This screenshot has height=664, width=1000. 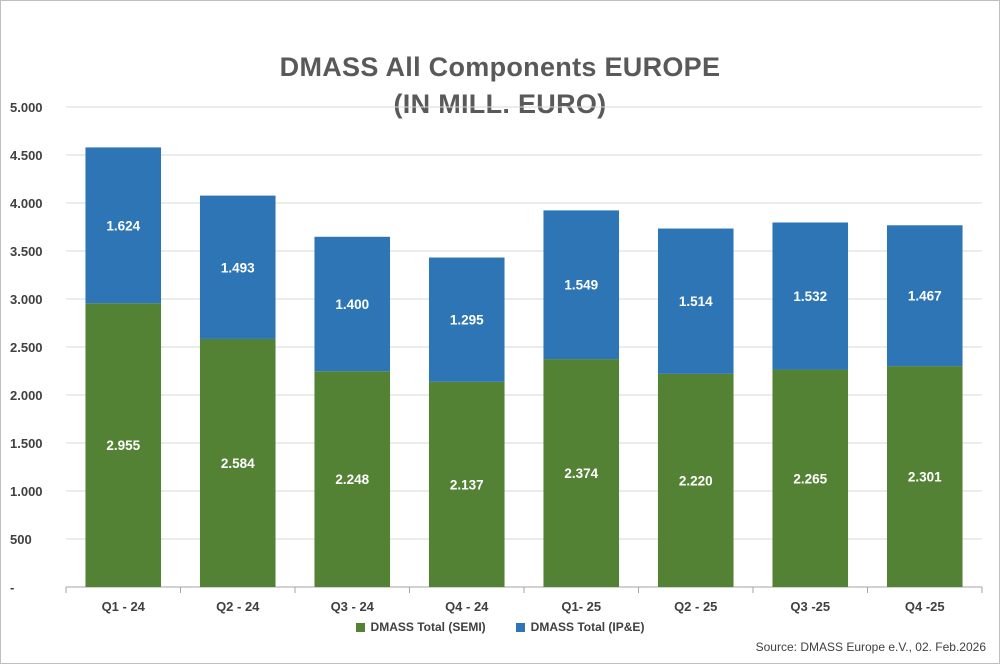 I want to click on y-tick-label: 1.500, so click(x=26, y=443).